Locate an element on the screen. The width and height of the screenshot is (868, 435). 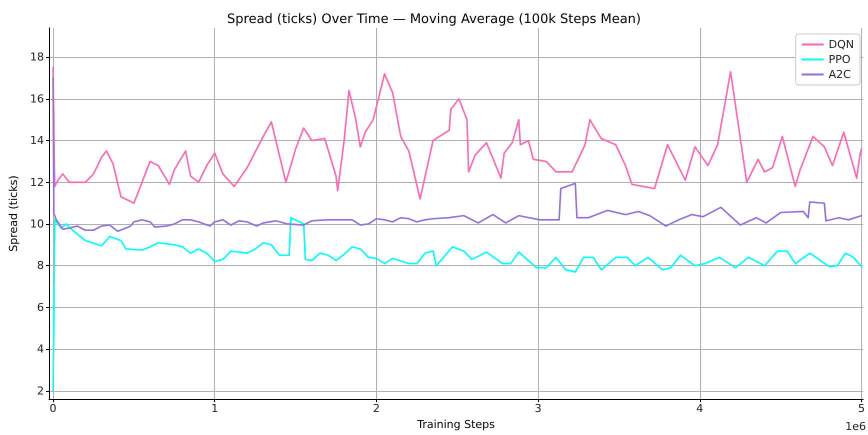
legend-label: A2C is located at coordinates (840, 74).